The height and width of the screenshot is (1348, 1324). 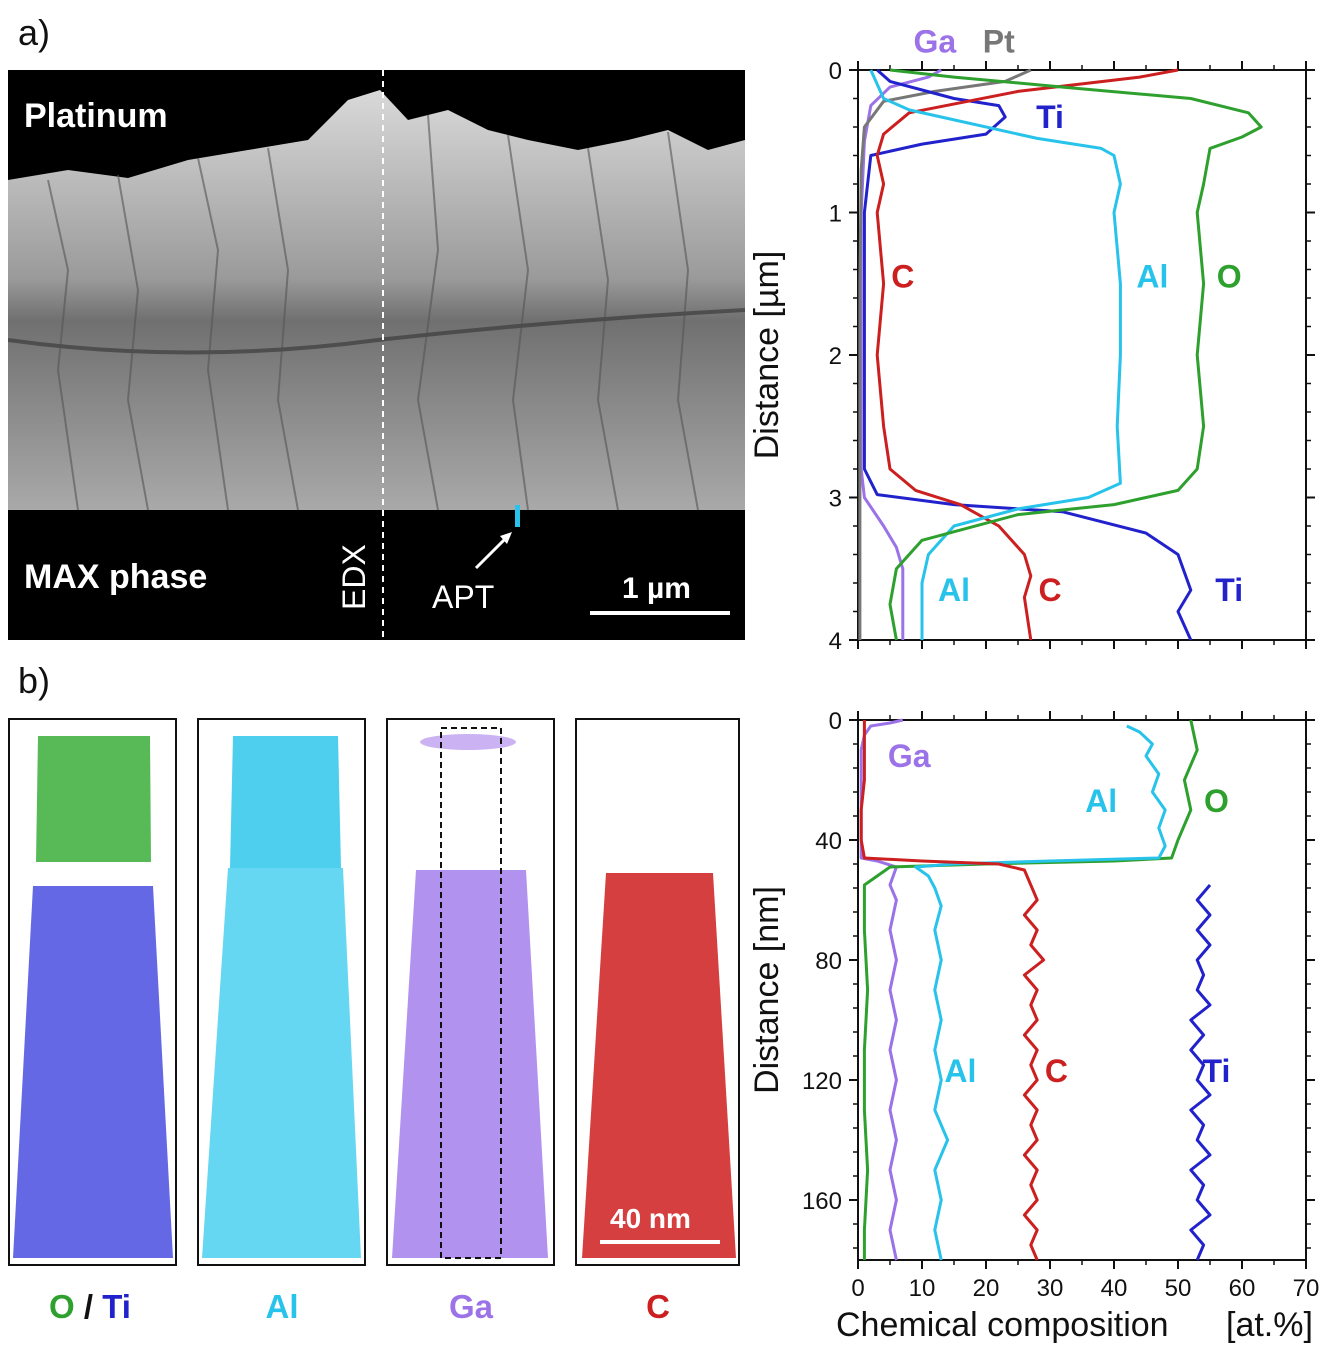 What do you see at coordinates (835, 214) in the screenshot?
I see `edx-y-tick-label: 1` at bounding box center [835, 214].